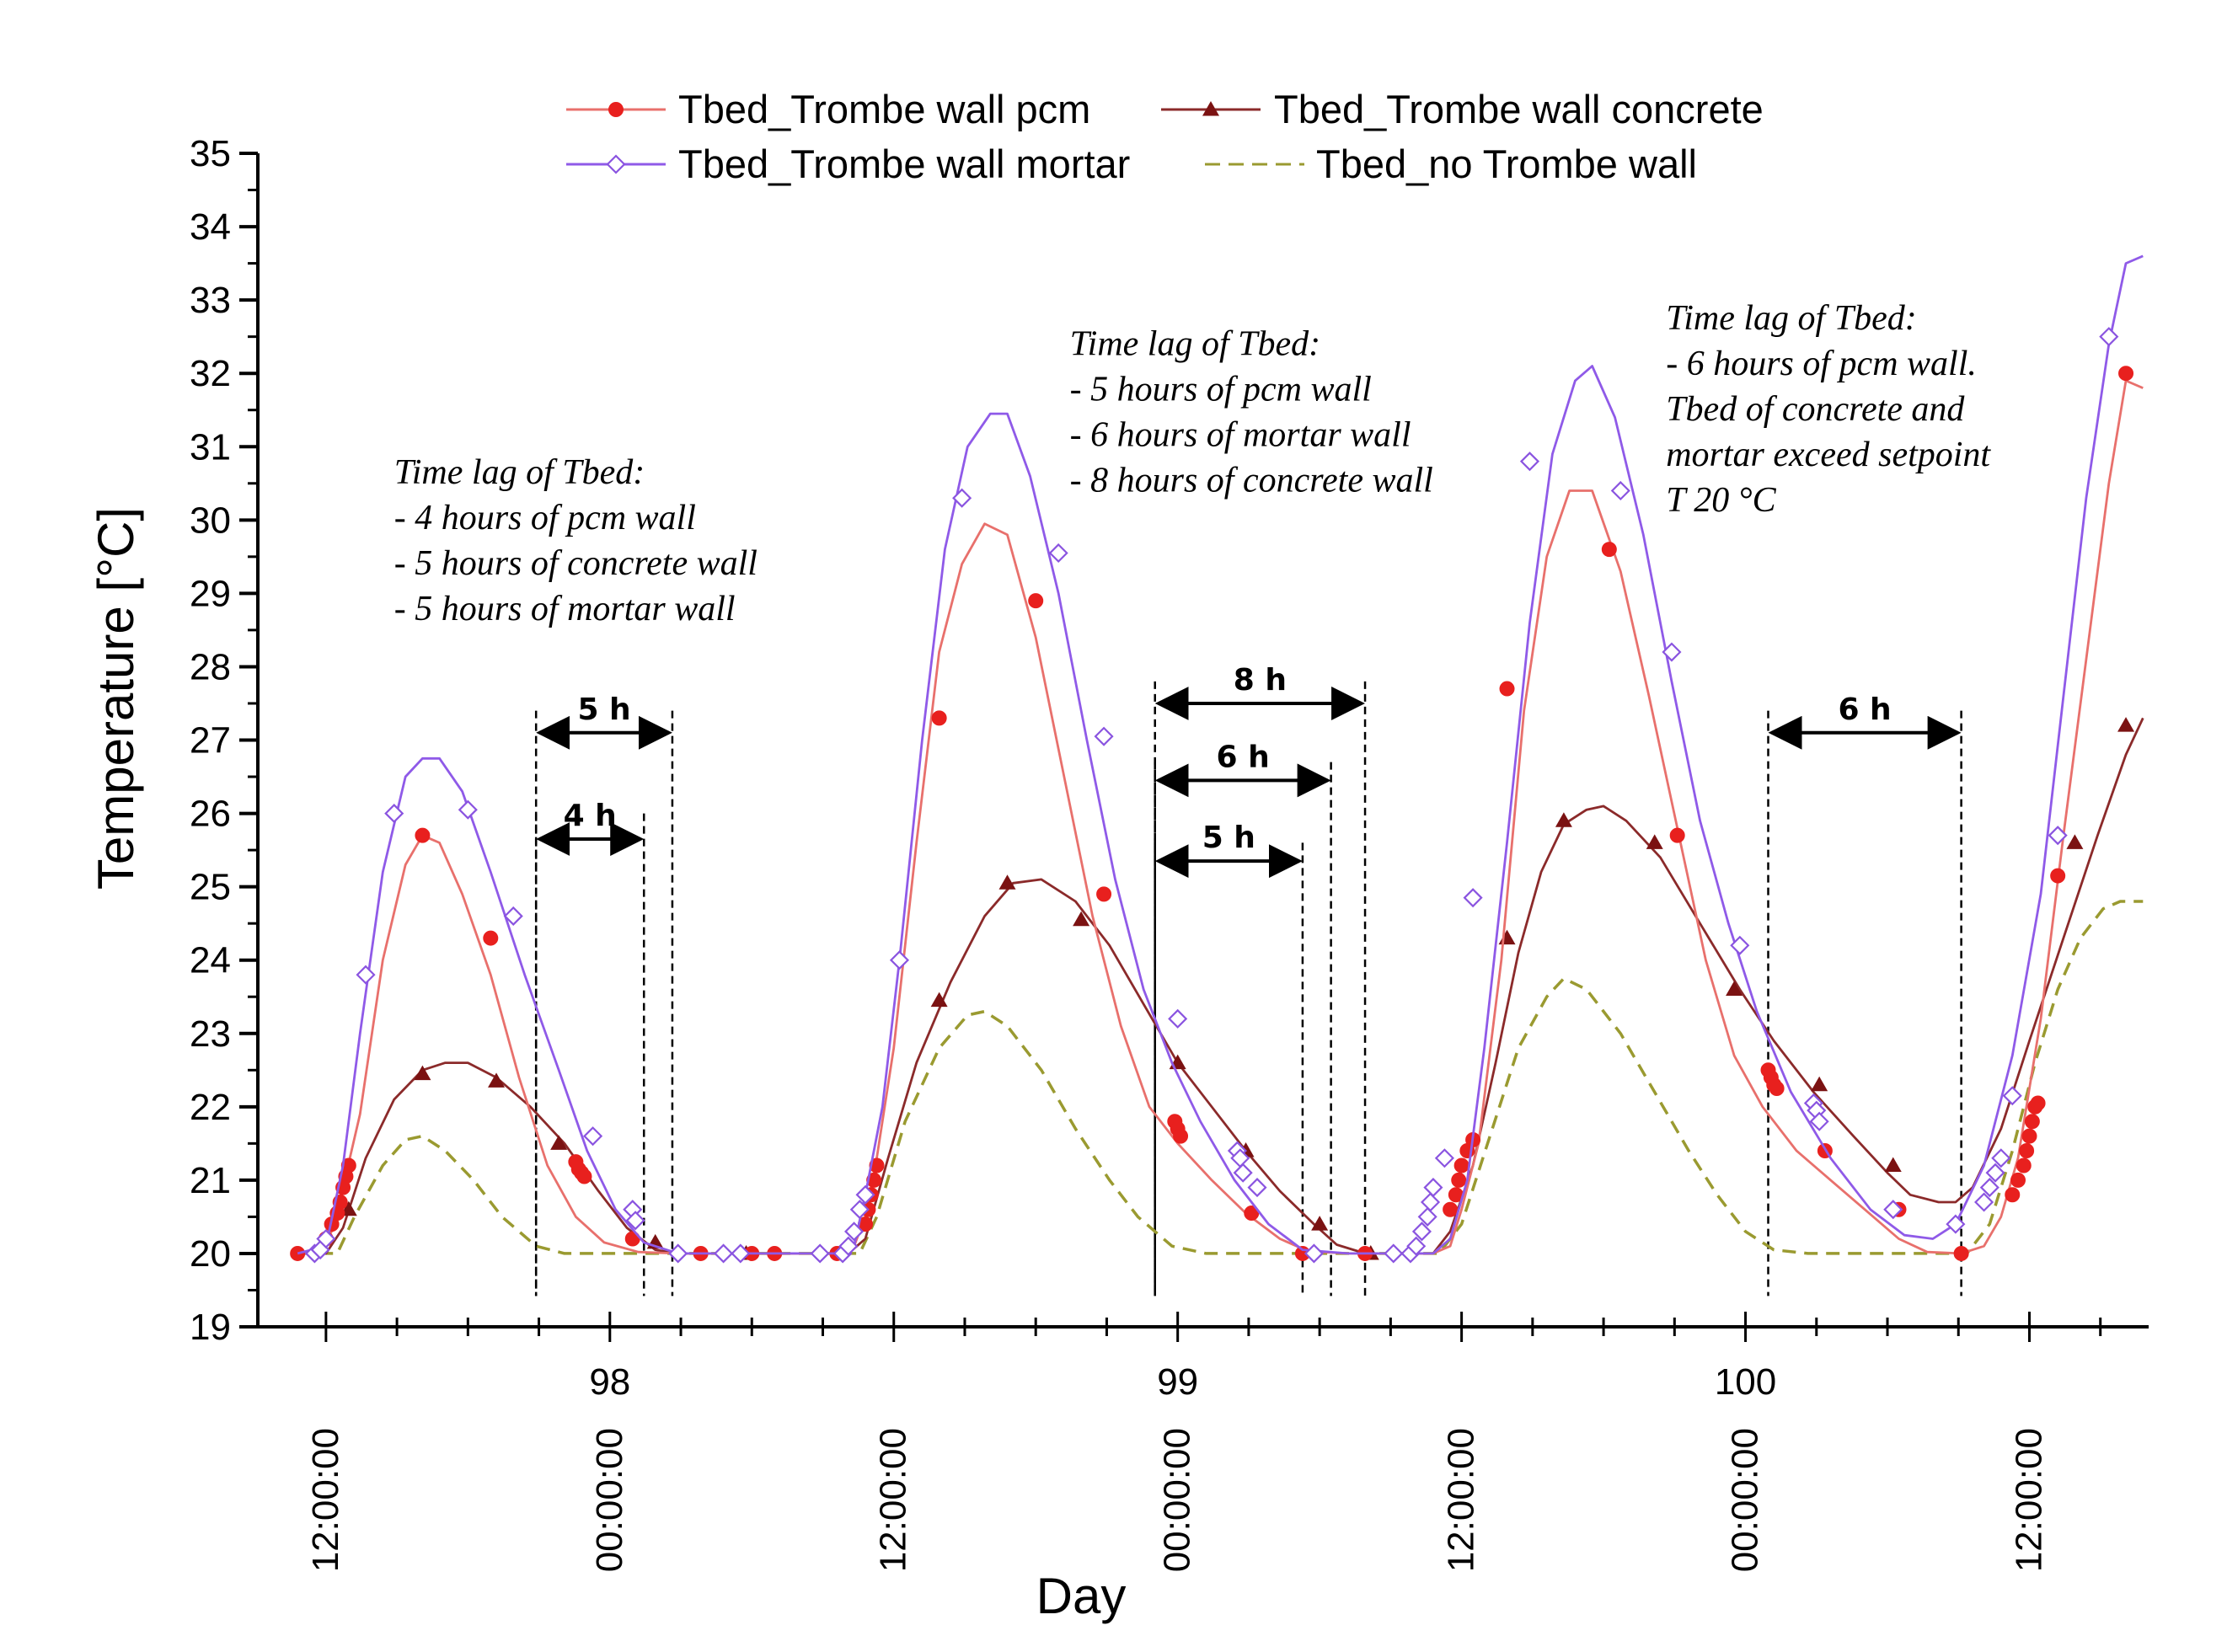 The width and height of the screenshot is (2227, 1652). What do you see at coordinates (210, 741) in the screenshot?
I see `y-tick-label: 27` at bounding box center [210, 741].